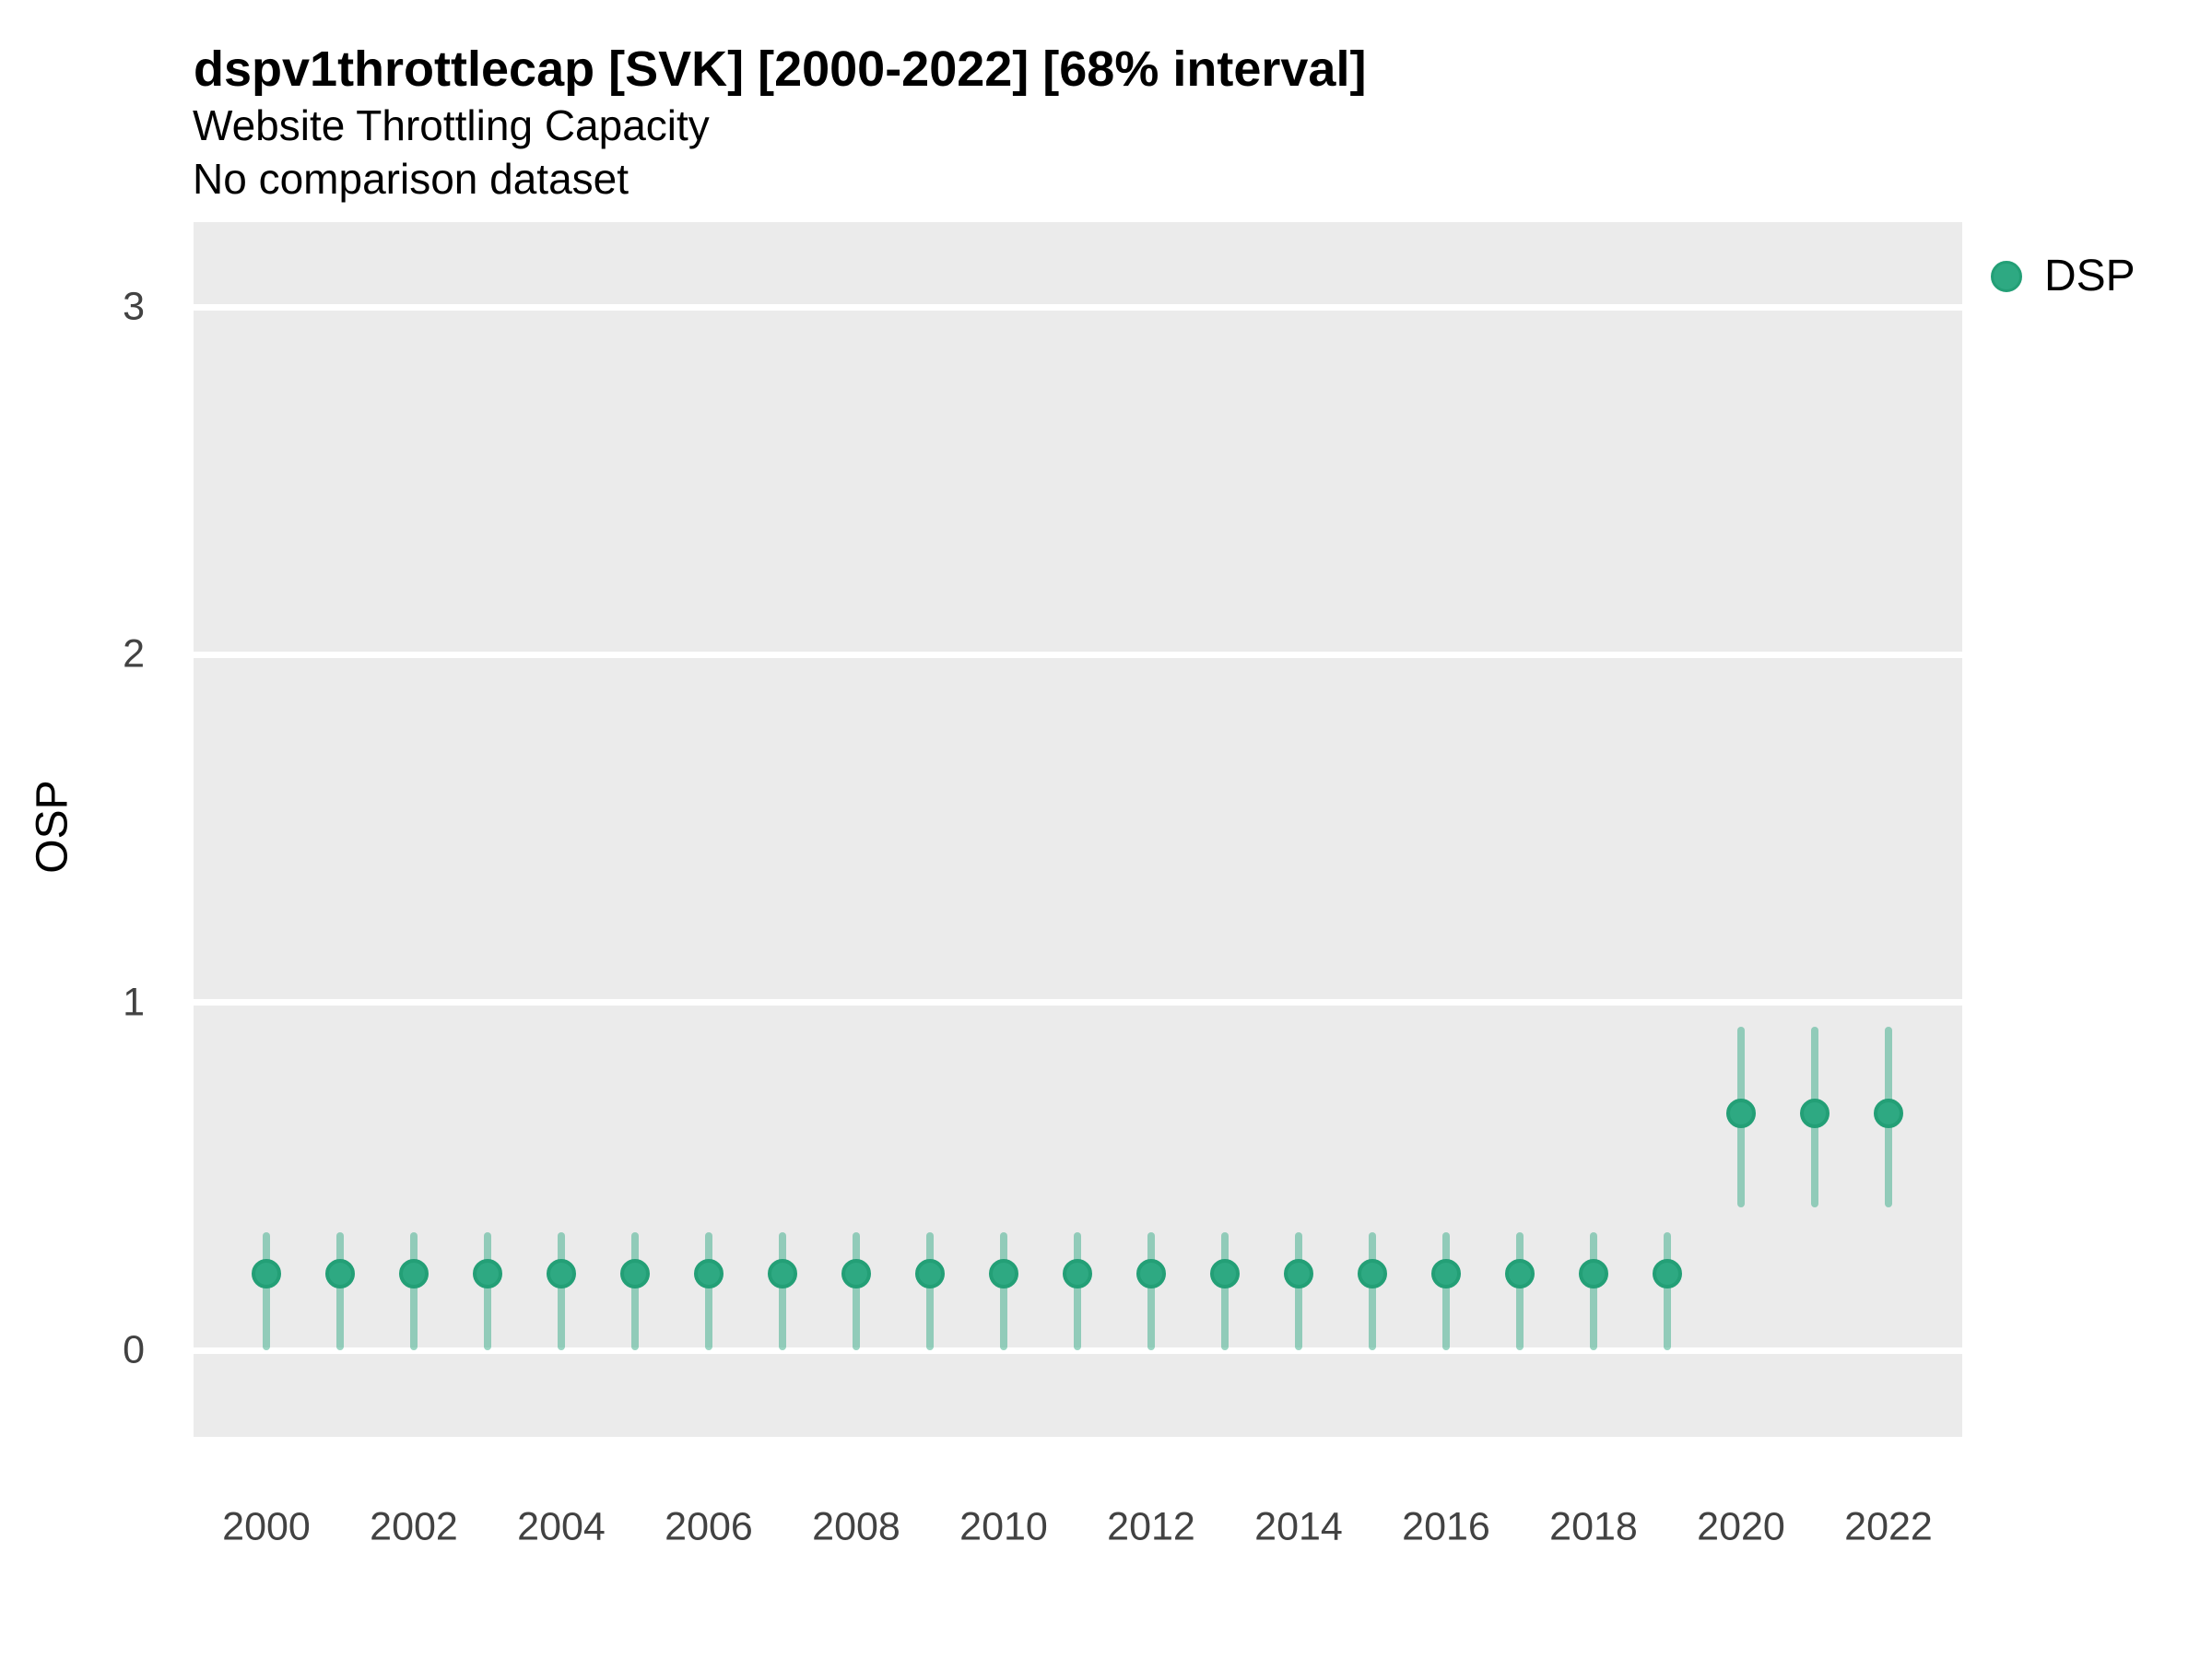 Image resolution: width=2212 pixels, height=1659 pixels. What do you see at coordinates (414, 1273) in the screenshot?
I see `data-point-2002` at bounding box center [414, 1273].